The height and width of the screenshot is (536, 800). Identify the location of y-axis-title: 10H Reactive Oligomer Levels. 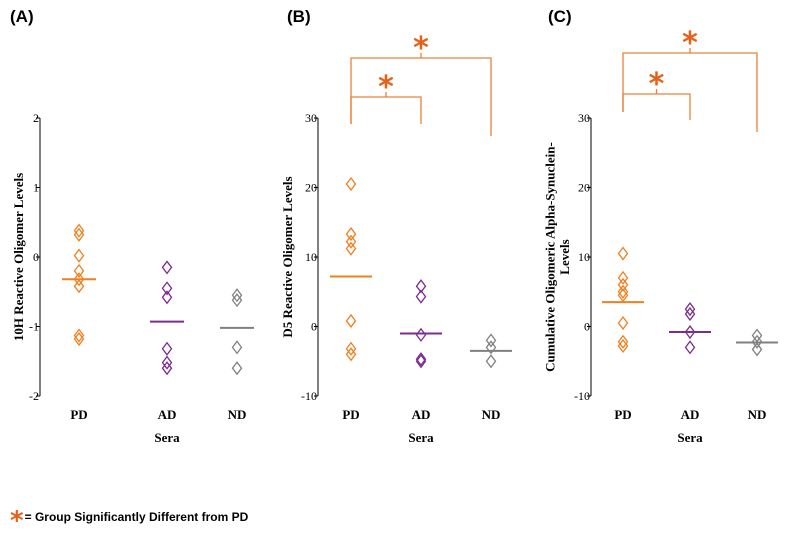
(18, 257).